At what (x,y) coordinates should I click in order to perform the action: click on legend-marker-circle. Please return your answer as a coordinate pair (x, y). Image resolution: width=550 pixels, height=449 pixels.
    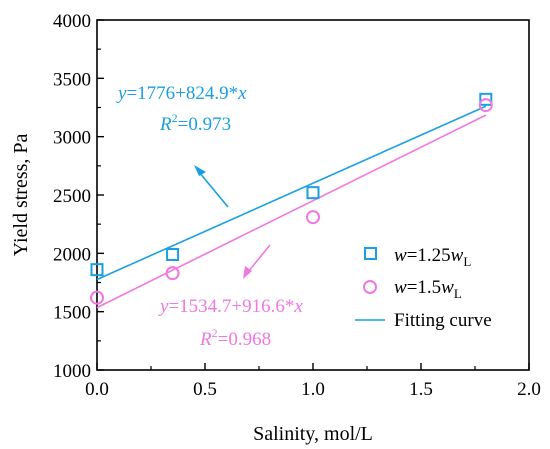
    Looking at the image, I should click on (370, 287).